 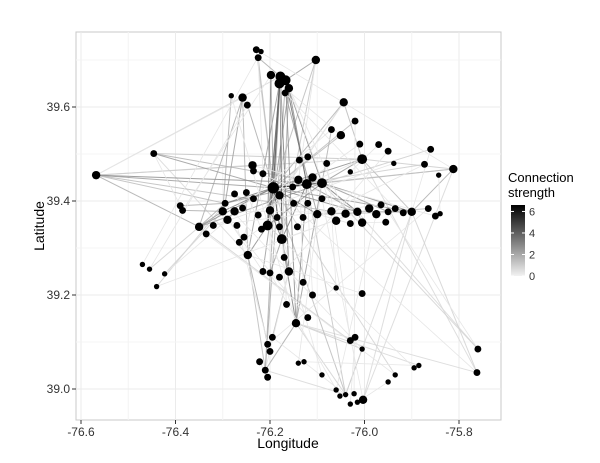 I want to click on colorbar, so click(x=518, y=240).